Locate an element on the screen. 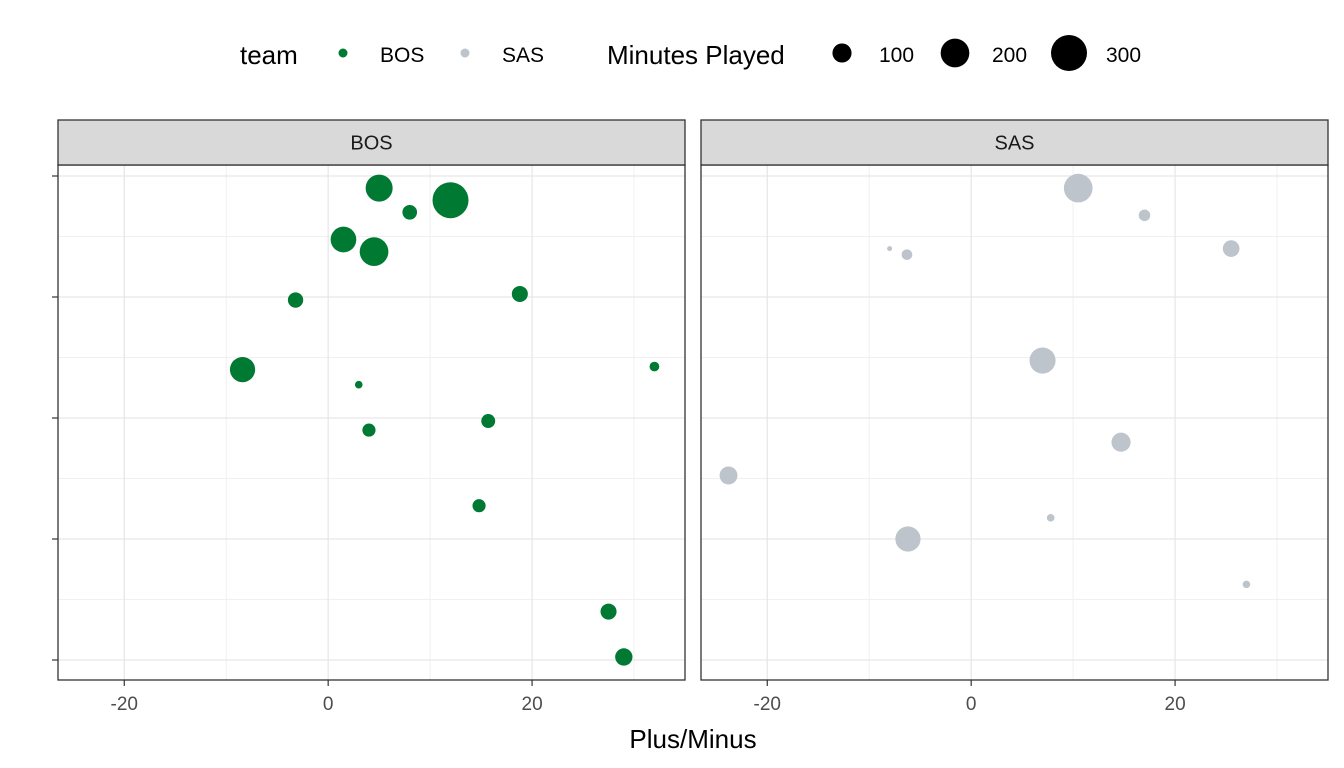 The height and width of the screenshot is (768, 1344). facet-strip-label: BOS is located at coordinates (371, 144).